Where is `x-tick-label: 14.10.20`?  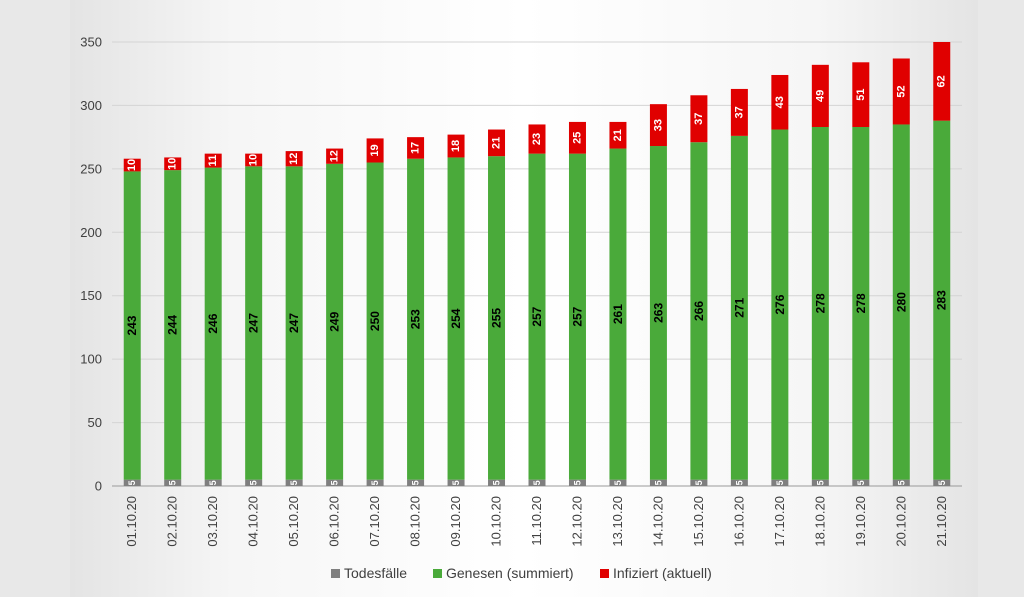 x-tick-label: 14.10.20 is located at coordinates (657, 521).